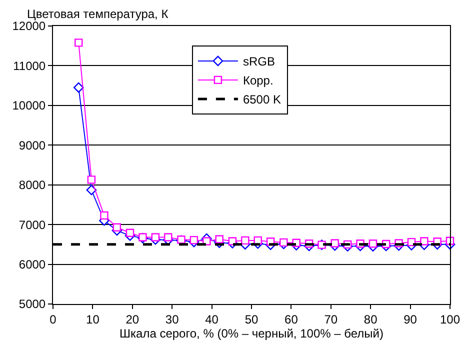 This screenshot has width=472, height=349. Describe the element at coordinates (29, 65) in the screenshot. I see `y-tick-label: 11000` at that location.